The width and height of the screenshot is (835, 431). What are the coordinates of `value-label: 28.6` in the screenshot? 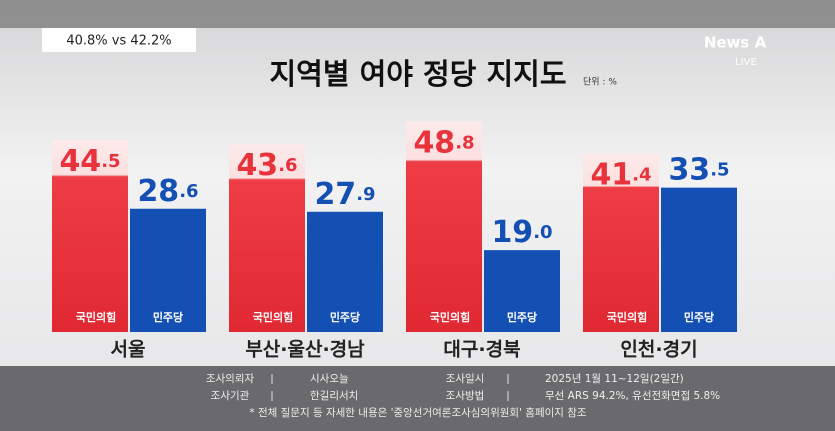 It's located at (167, 190).